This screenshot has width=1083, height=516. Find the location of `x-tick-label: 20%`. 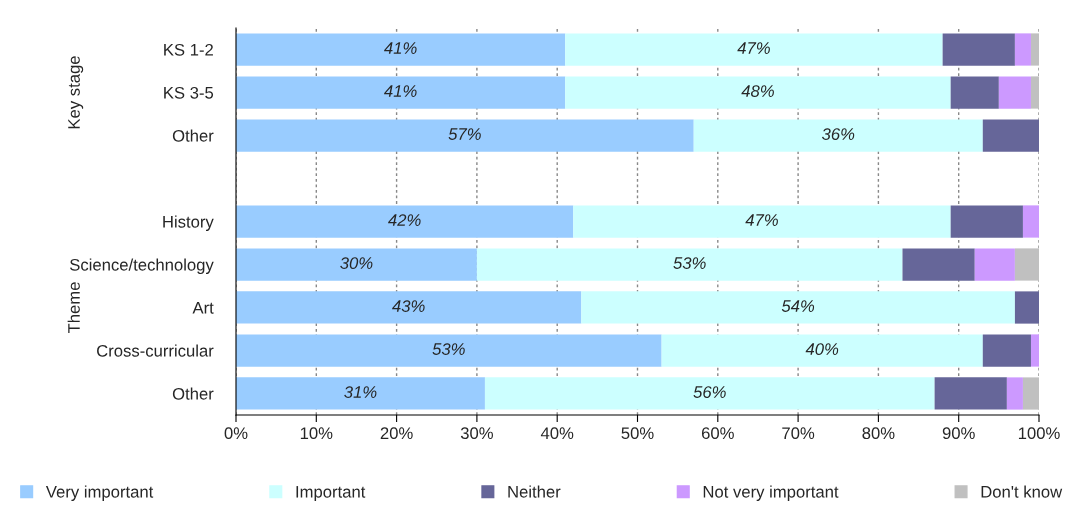

x-tick-label: 20% is located at coordinates (396, 433).